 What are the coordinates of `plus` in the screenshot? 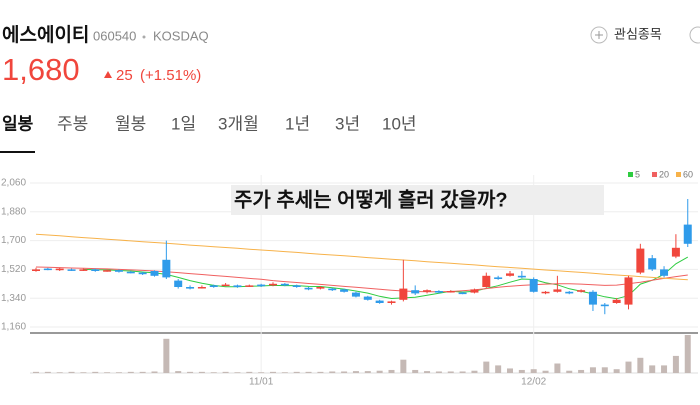 It's located at (599, 35).